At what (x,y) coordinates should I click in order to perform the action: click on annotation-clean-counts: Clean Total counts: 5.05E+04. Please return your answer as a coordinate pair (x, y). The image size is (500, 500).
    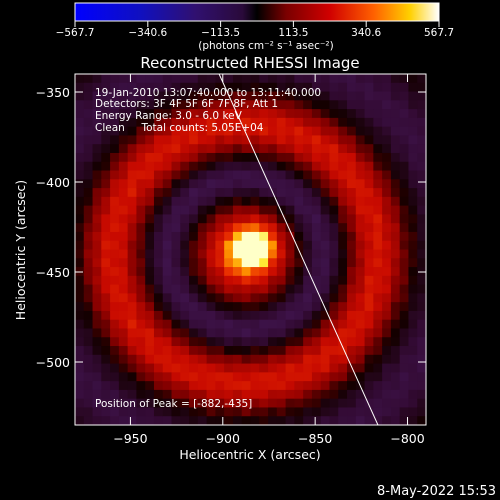
    Looking at the image, I should click on (179, 128).